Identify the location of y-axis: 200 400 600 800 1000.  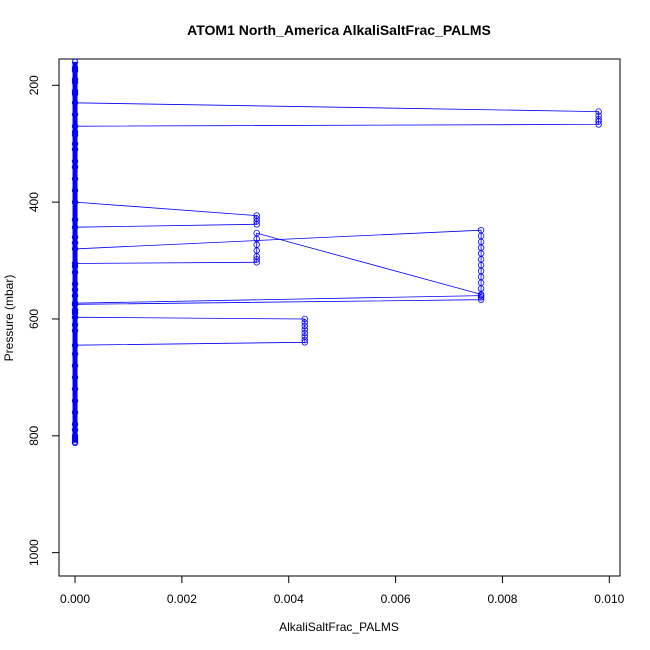
(43, 320).